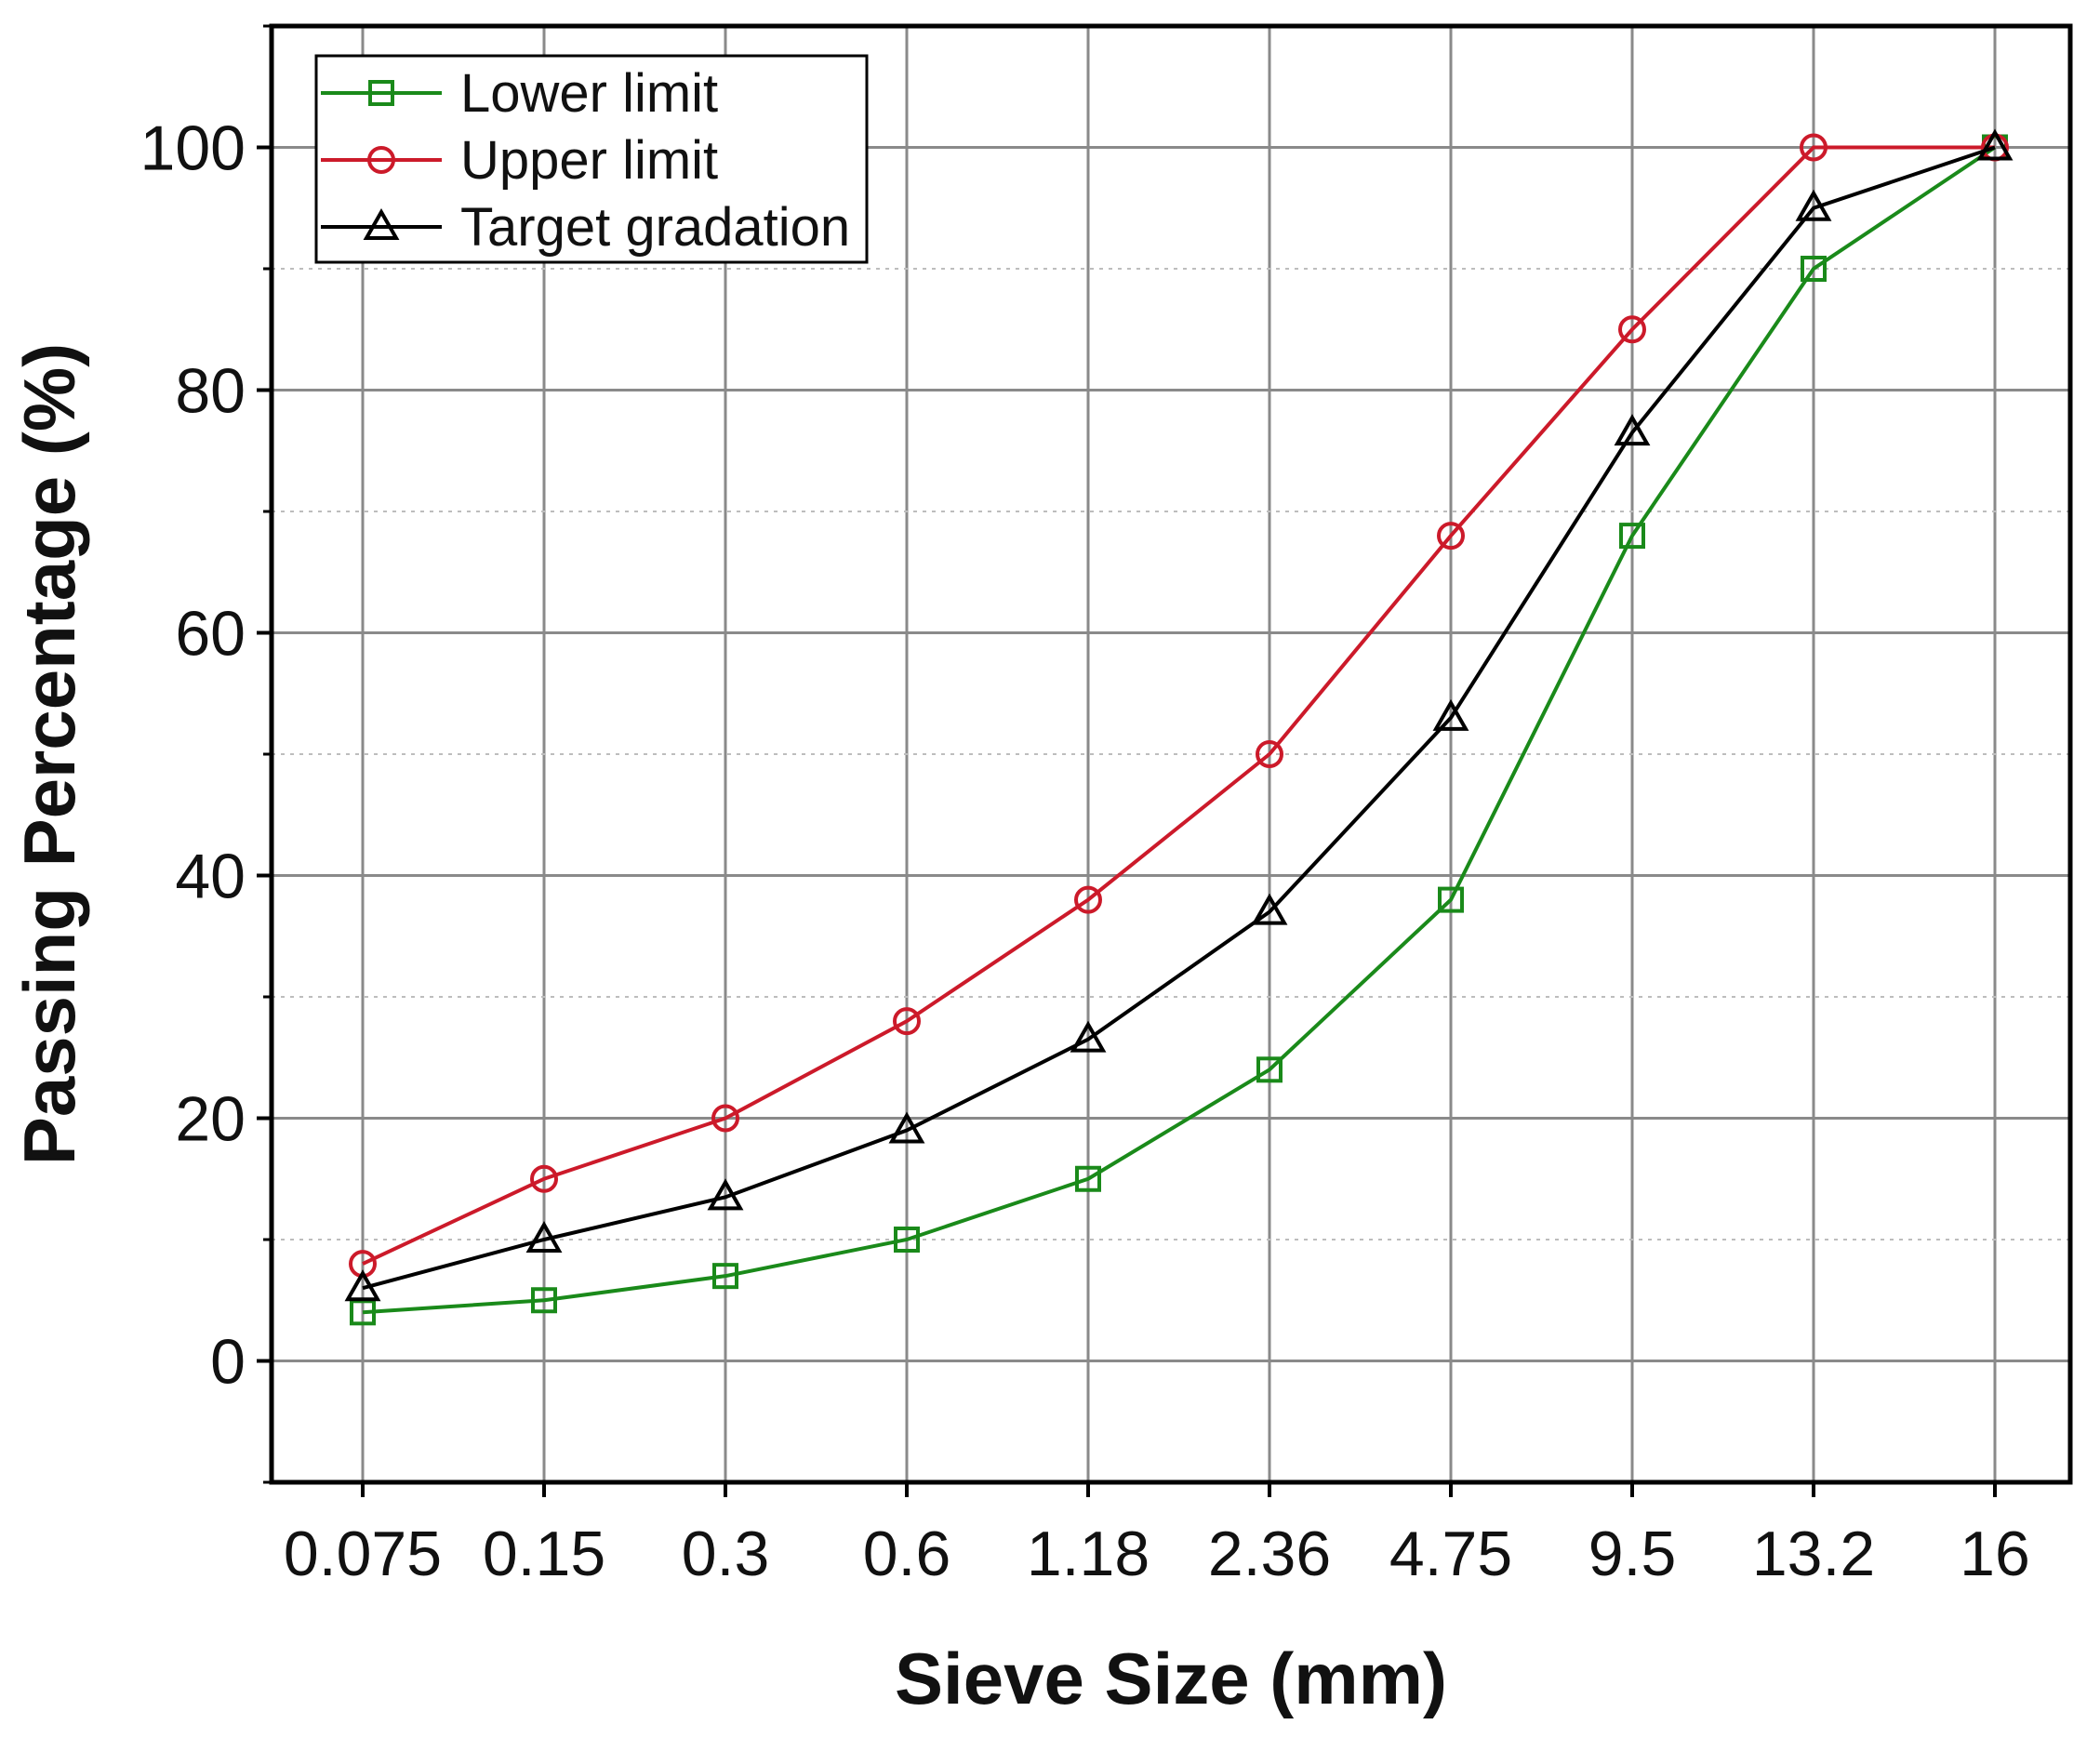 The image size is (2100, 1738). Describe the element at coordinates (726, 1554) in the screenshot. I see `x-tick-label: 0.3` at that location.